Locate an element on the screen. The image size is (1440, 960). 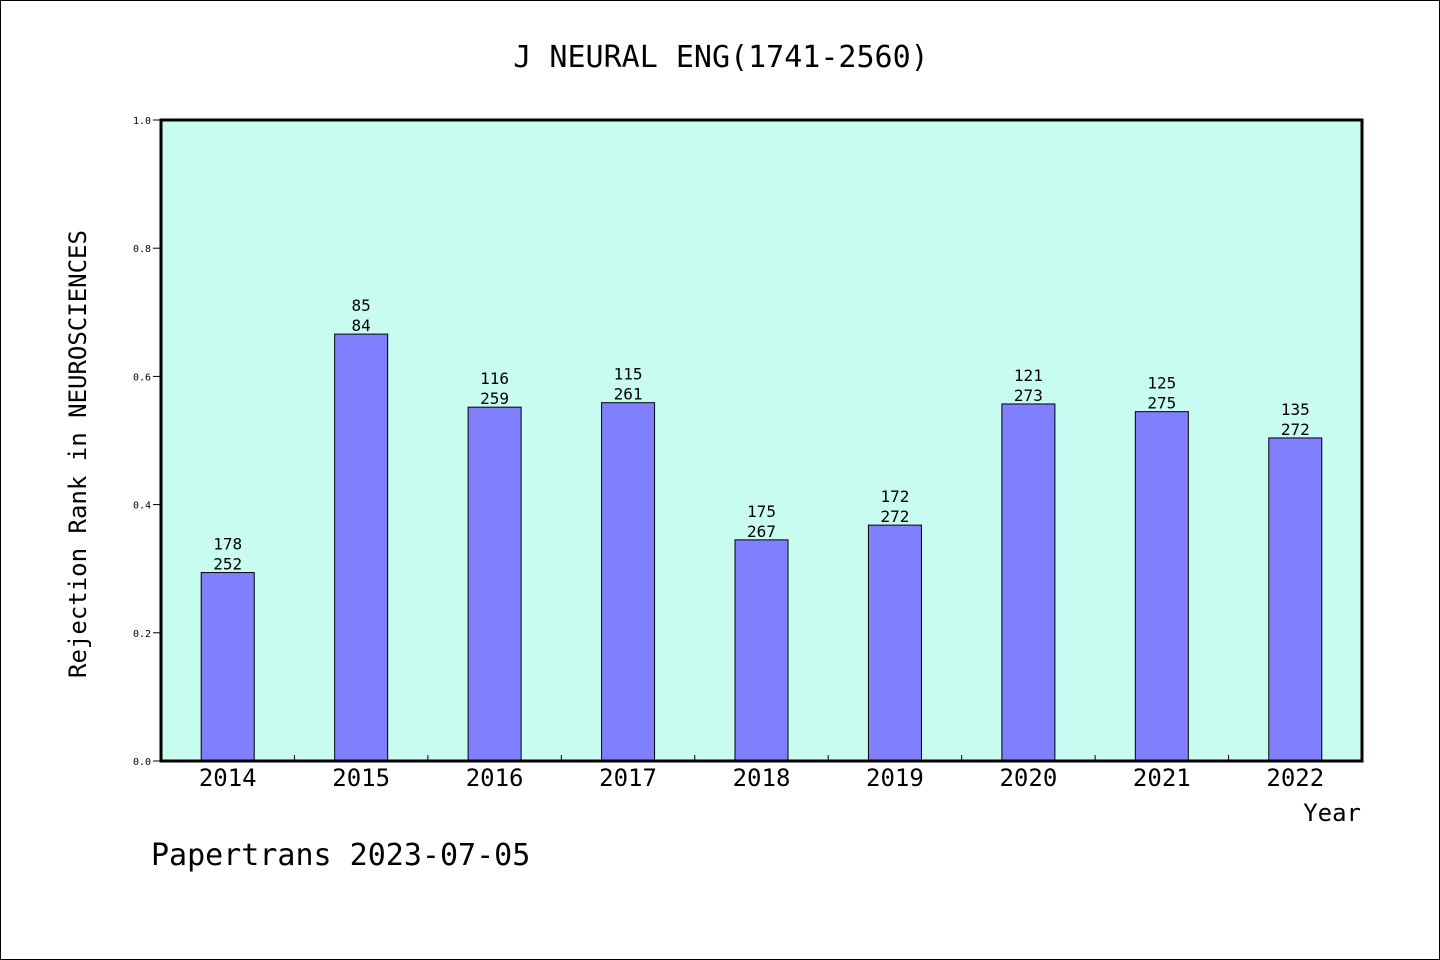
x-tick-label: 2020 is located at coordinates (1028, 778).